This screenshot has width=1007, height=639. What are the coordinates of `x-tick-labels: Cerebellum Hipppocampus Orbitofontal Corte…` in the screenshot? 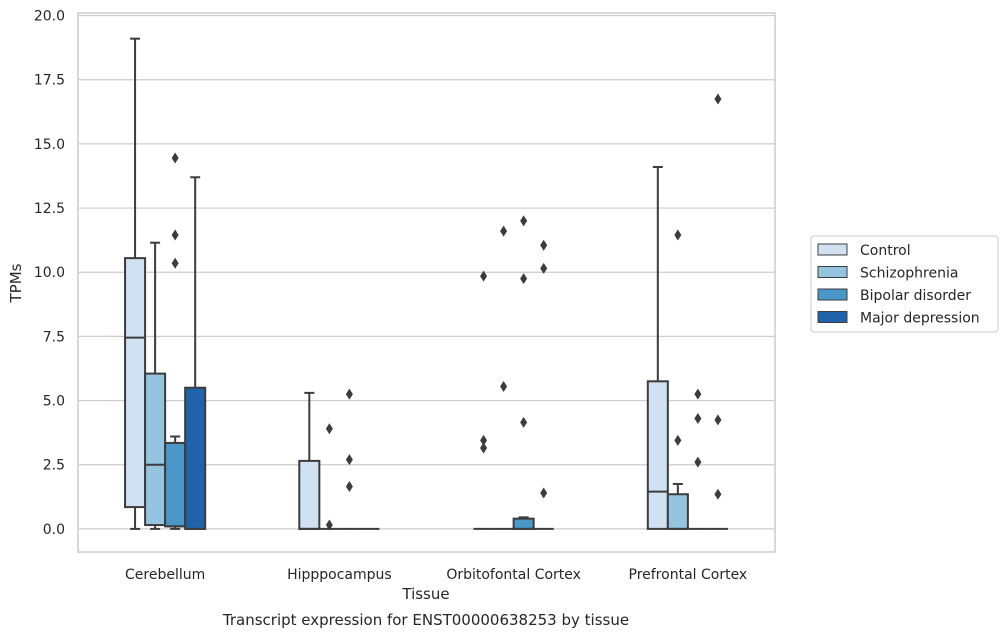 It's located at (436, 575).